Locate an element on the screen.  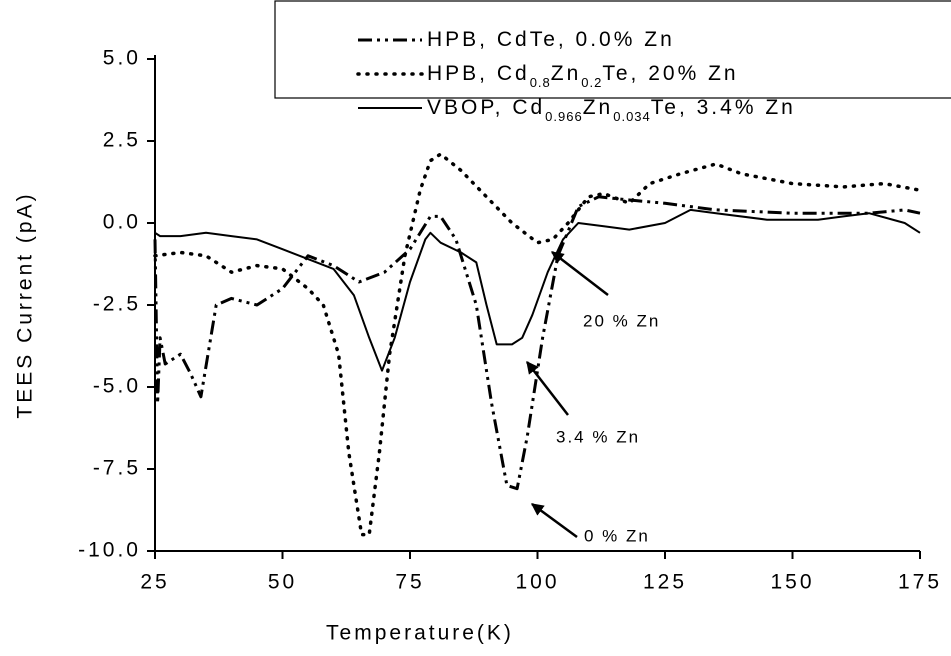
annotation: 20 % Zn is located at coordinates (621, 320).